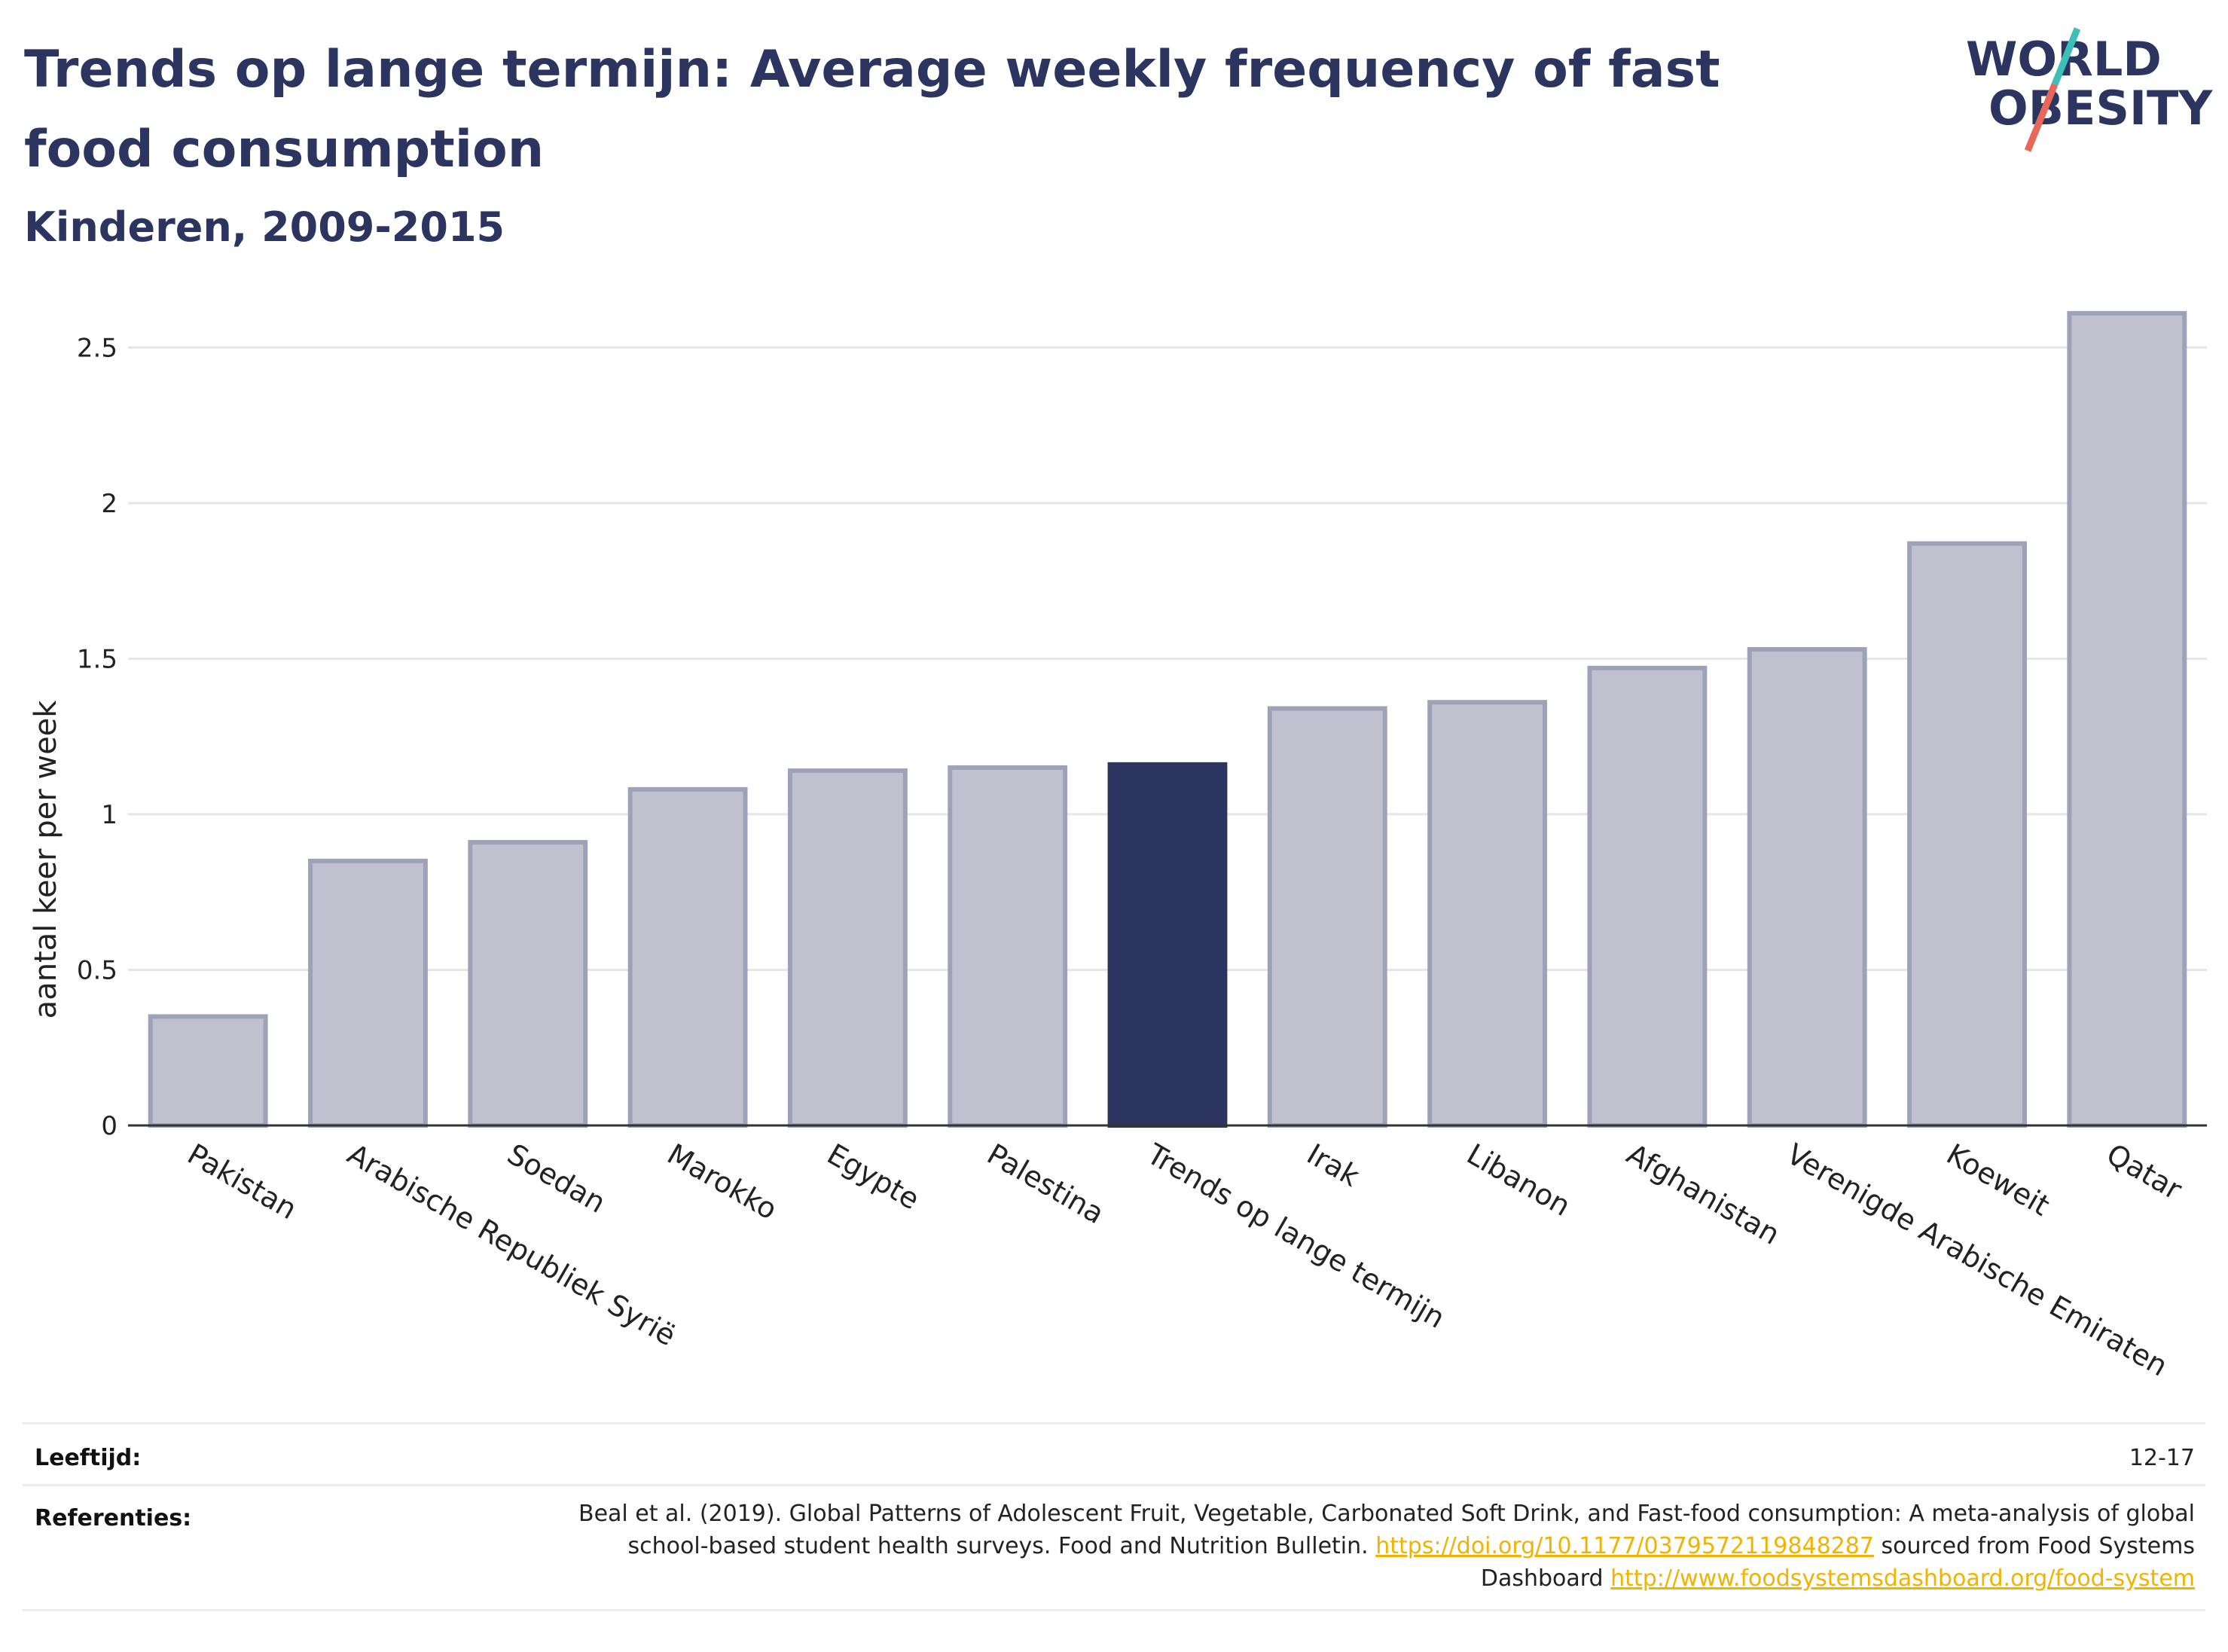  I want to click on reference-source: sourced from Food Systems Dashboard, so click(1837, 1562).